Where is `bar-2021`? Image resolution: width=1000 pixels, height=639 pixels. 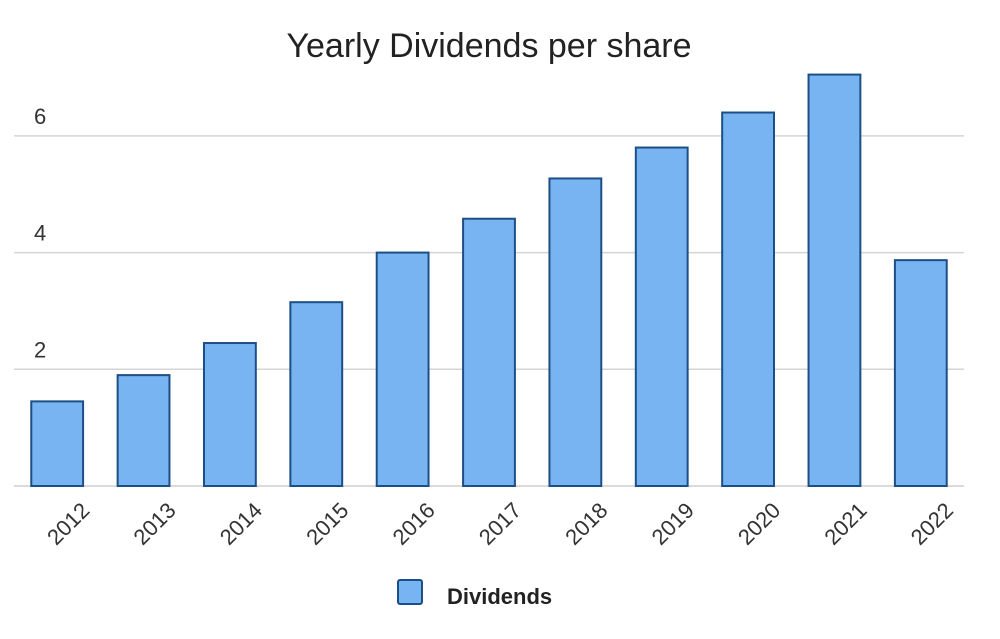 bar-2021 is located at coordinates (834, 280).